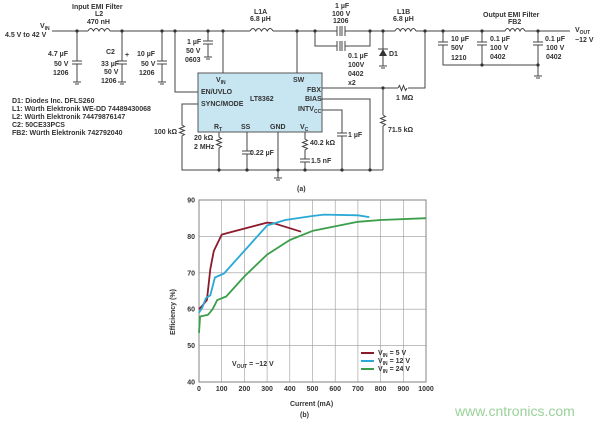 The height and width of the screenshot is (424, 600). What do you see at coordinates (110, 64) in the screenshot?
I see `cap-label: 33 µF` at bounding box center [110, 64].